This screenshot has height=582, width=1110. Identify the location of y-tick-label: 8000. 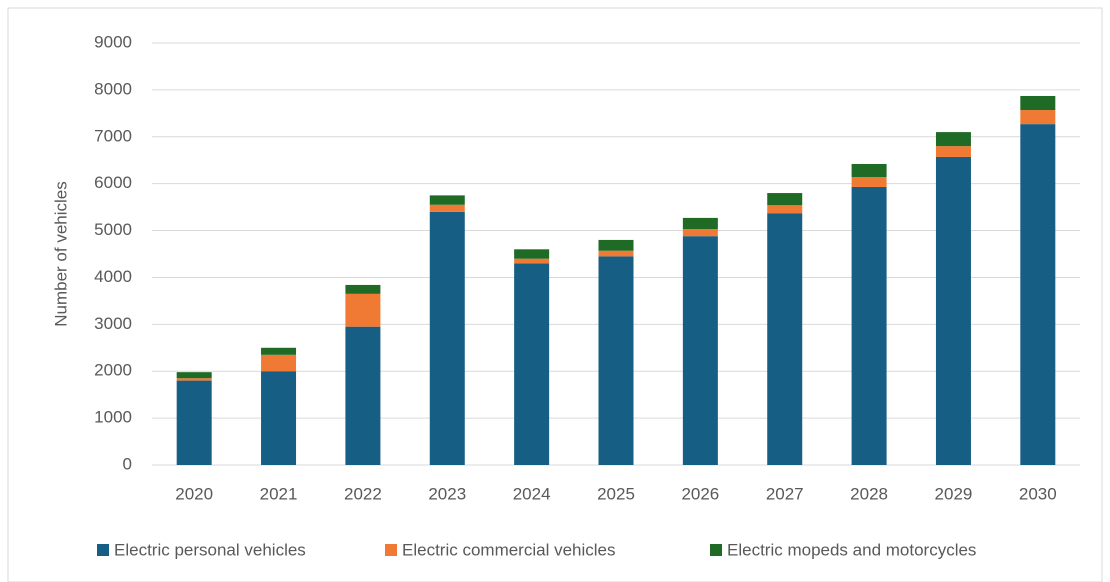
(113, 88).